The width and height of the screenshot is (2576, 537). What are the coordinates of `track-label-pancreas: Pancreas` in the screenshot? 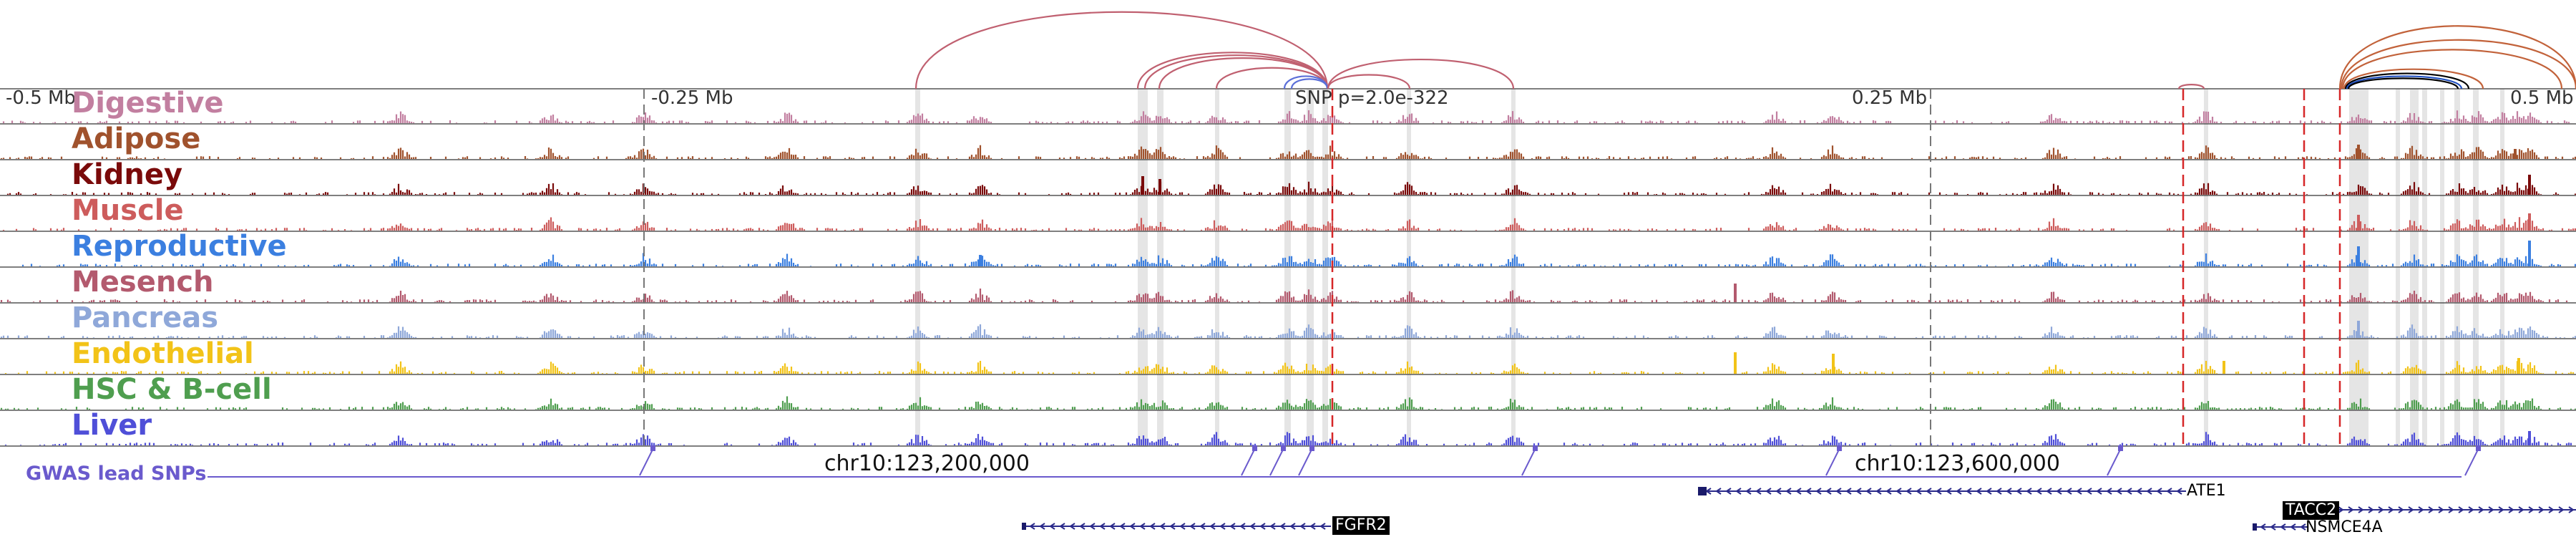 It's located at (145, 317).